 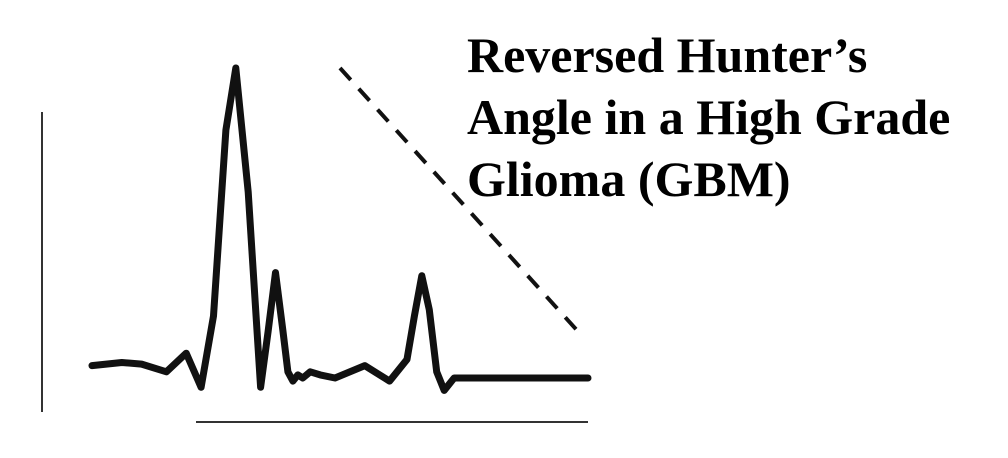 I want to click on chart-title-line-3: Glioma (GBM), so click(x=629, y=179).